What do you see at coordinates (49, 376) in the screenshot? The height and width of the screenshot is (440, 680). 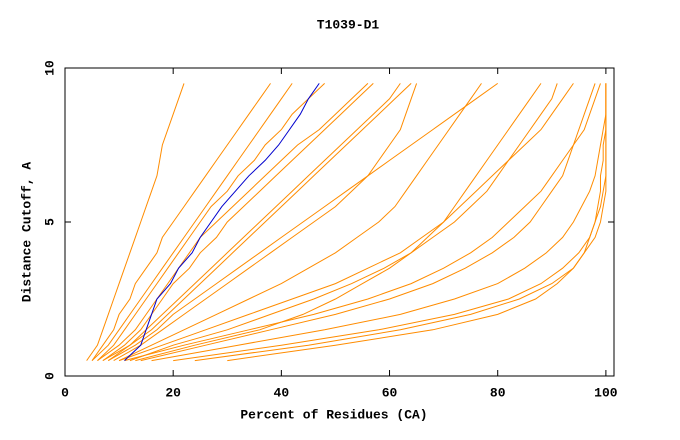 I see `y-tick-label: 0` at bounding box center [49, 376].